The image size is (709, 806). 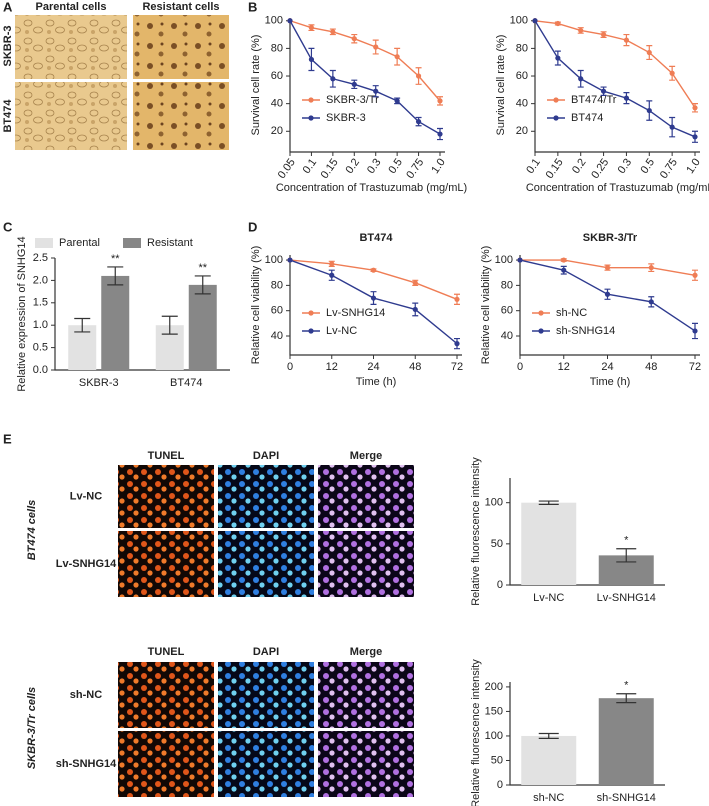 I want to click on x-tick-label: 0.2, so click(x=353, y=166).